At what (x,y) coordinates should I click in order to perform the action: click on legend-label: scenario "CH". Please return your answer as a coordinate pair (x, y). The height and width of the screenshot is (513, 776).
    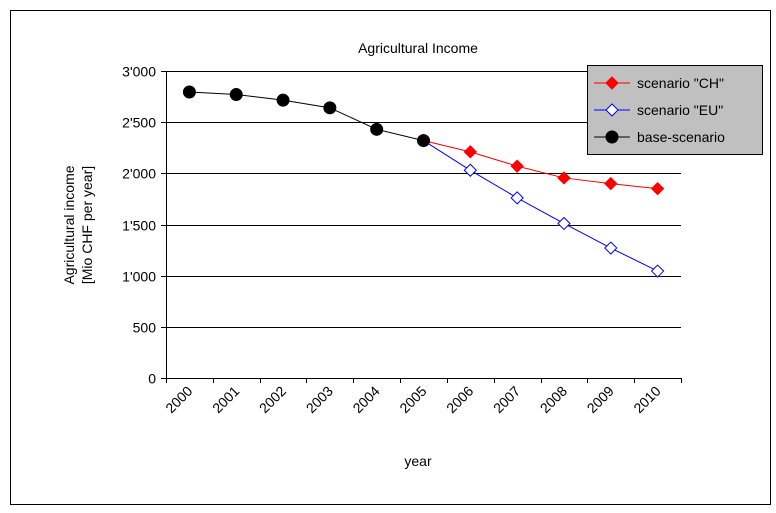
    Looking at the image, I should click on (680, 83).